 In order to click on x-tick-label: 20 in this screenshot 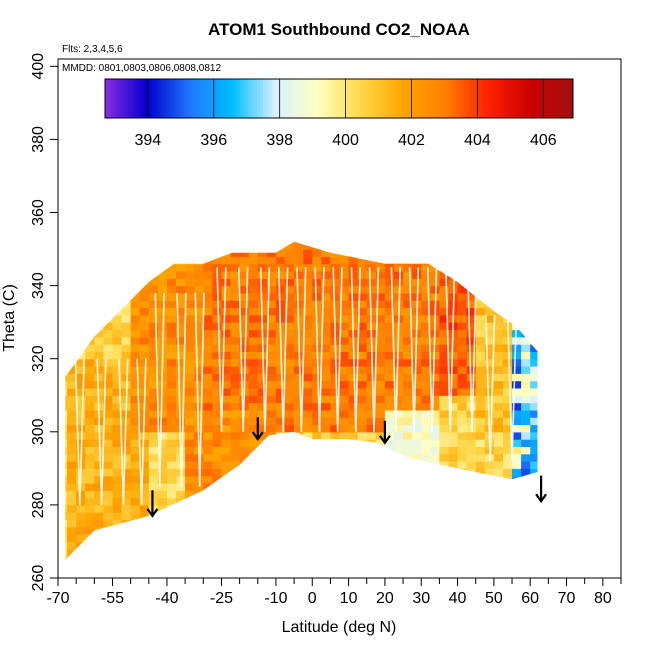, I will do `click(385, 598)`.